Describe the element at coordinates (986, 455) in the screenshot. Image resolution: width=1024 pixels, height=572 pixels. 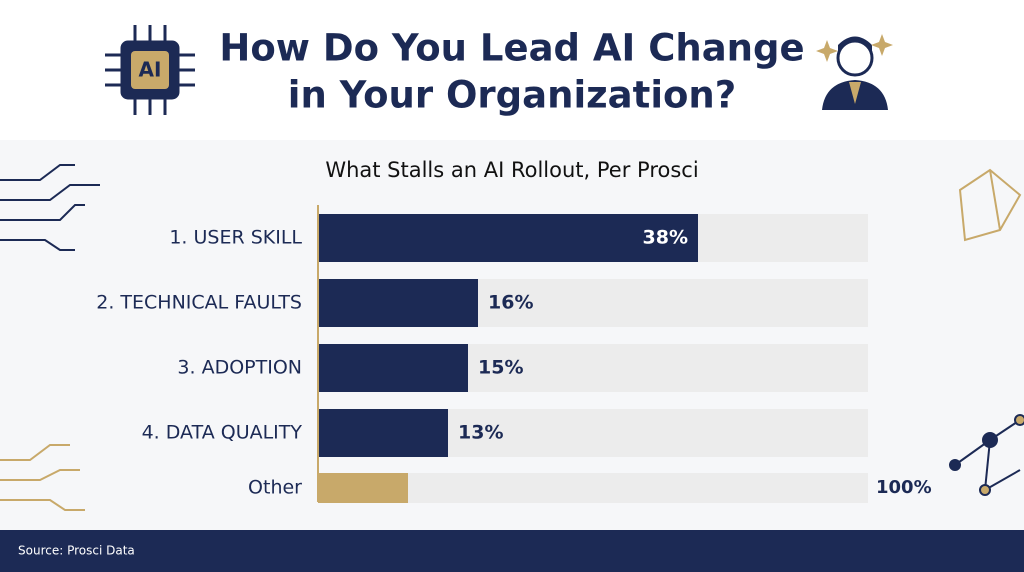
I see `network-decoration` at that location.